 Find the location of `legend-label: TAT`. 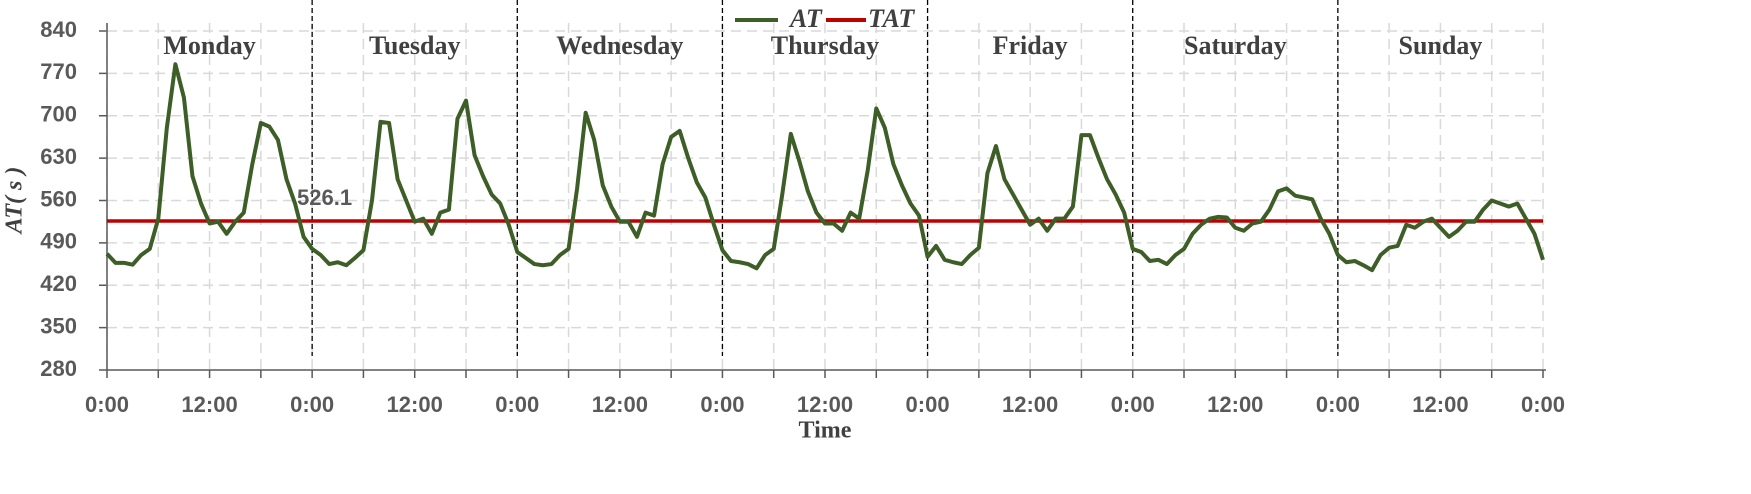

legend-label: TAT is located at coordinates (891, 18).